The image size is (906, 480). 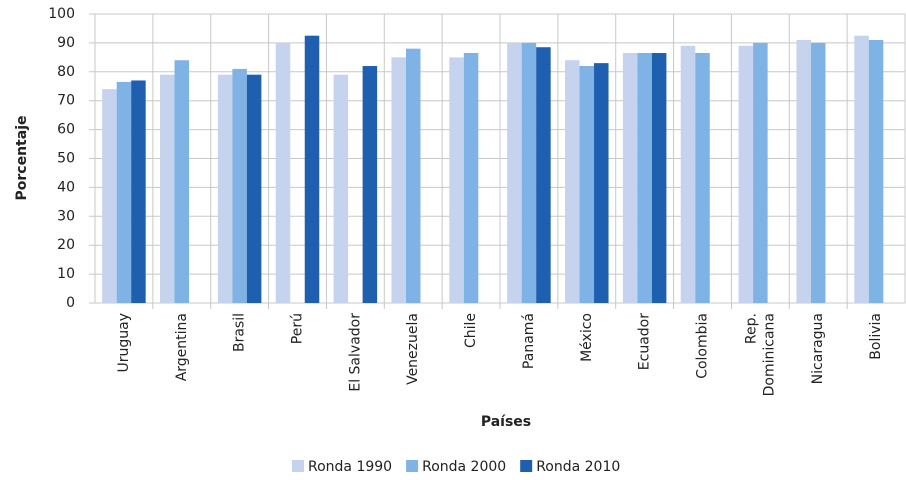 I want to click on x-tick-label: Argentina, so click(x=182, y=347).